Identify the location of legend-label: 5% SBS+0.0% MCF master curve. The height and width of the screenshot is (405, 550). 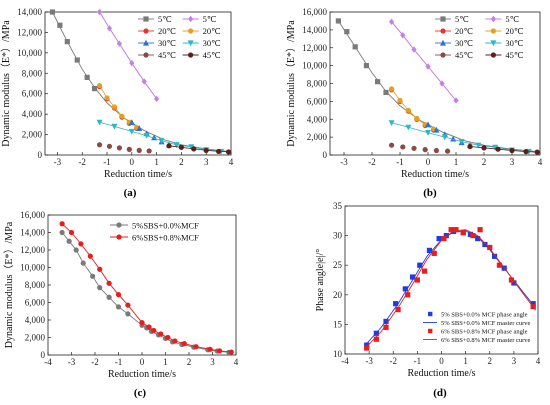
(486, 323).